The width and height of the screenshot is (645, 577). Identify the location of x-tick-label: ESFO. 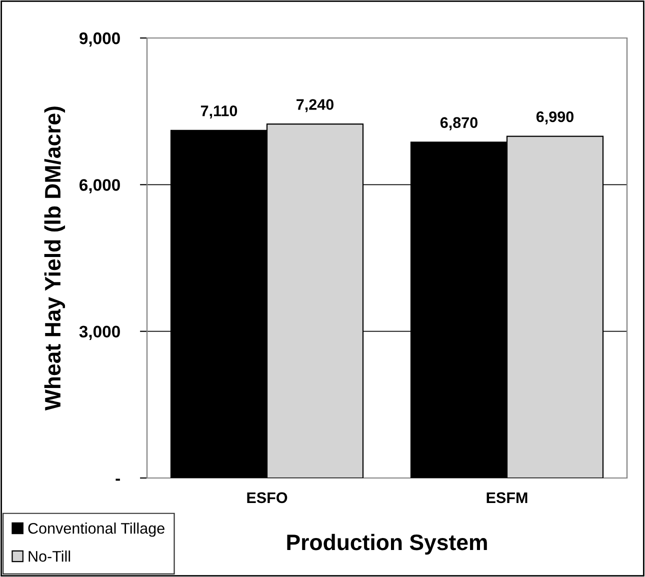
(267, 498).